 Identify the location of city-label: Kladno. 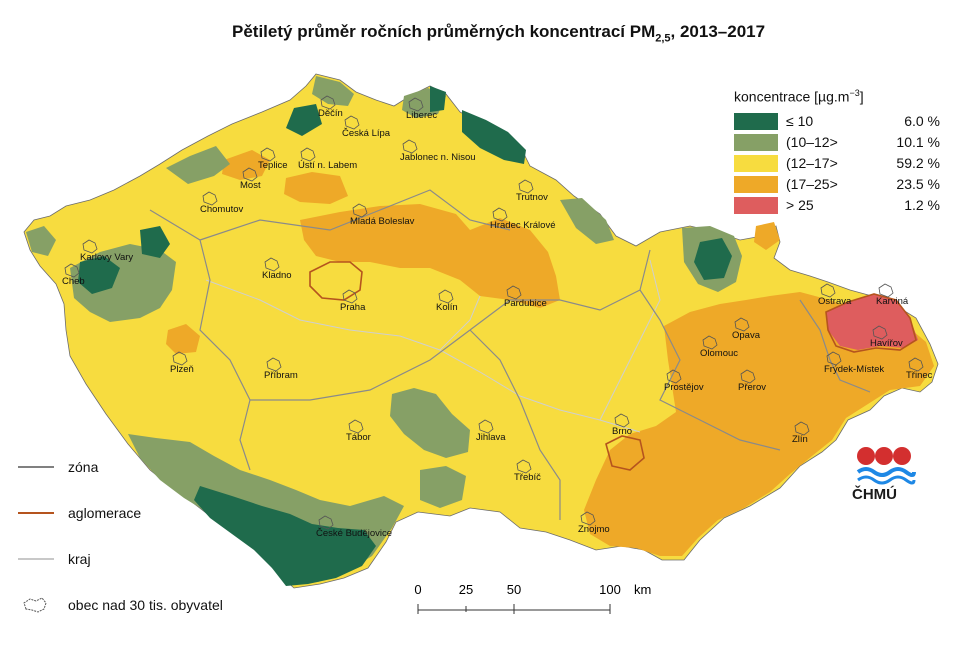
(277, 275).